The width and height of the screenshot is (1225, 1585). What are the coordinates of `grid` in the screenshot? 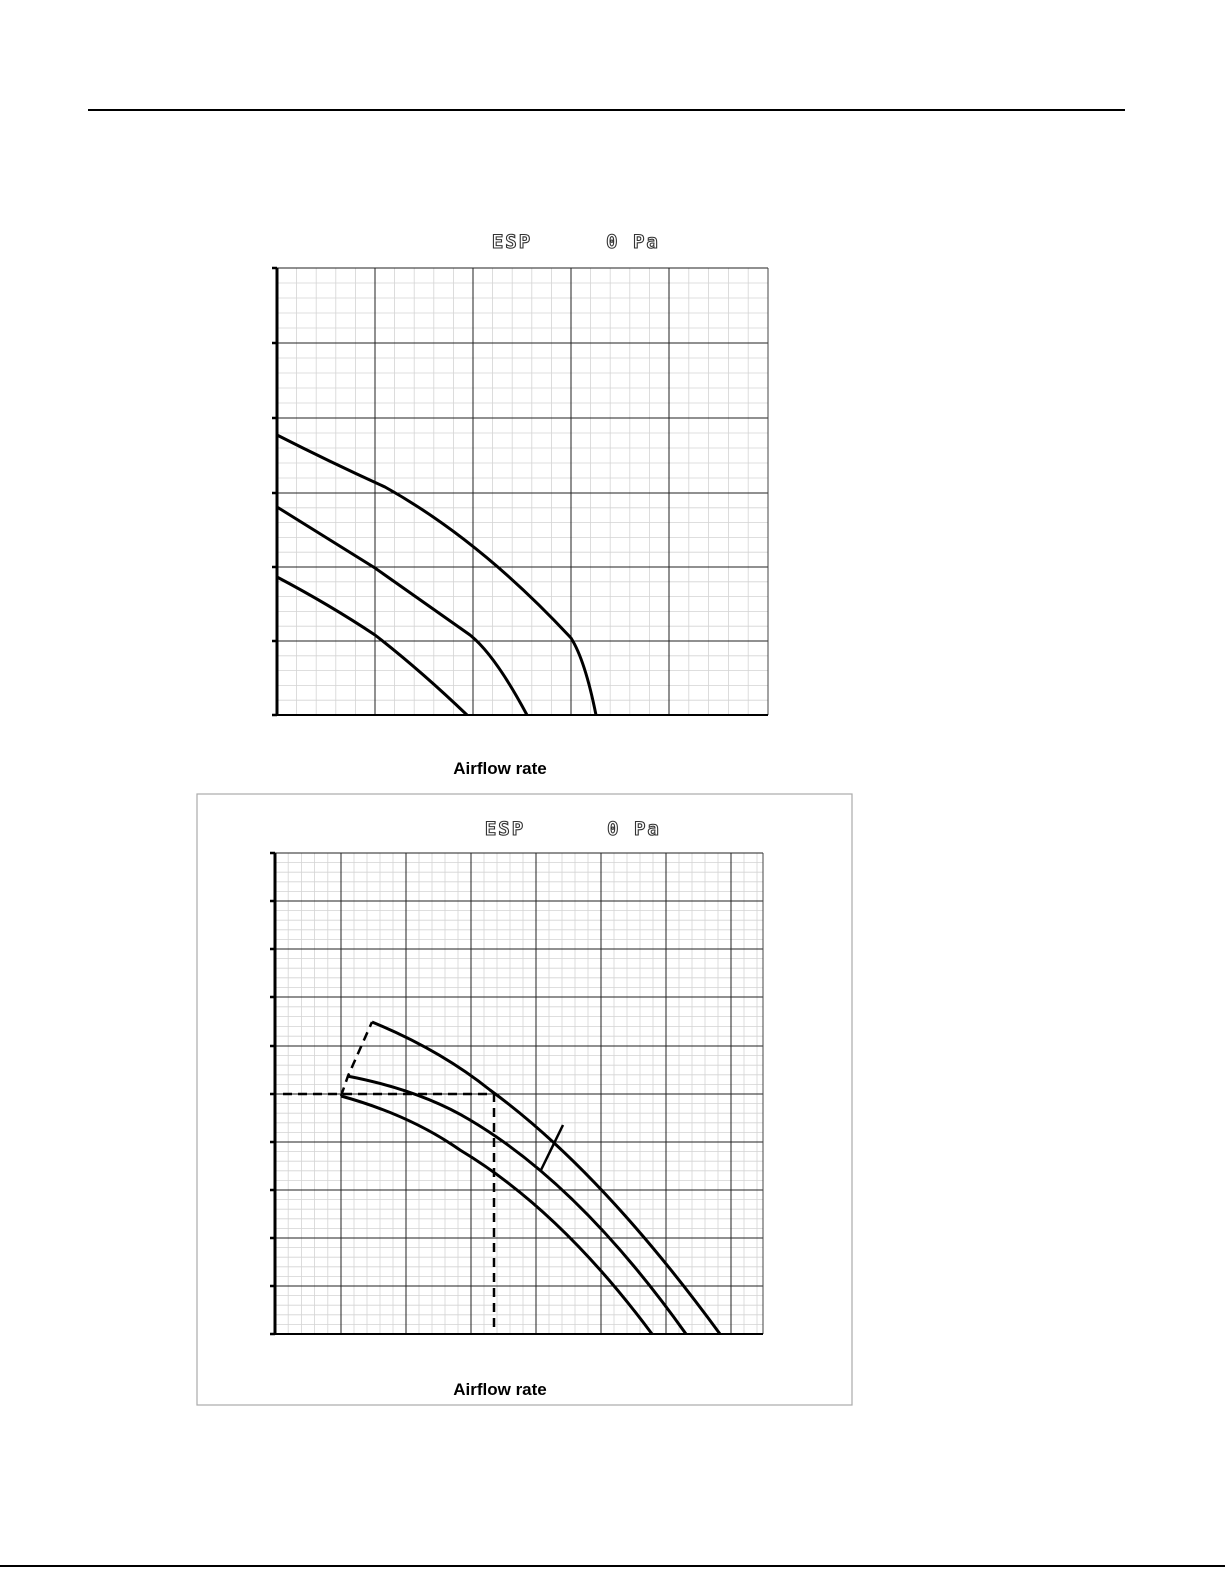 It's located at (520, 491).